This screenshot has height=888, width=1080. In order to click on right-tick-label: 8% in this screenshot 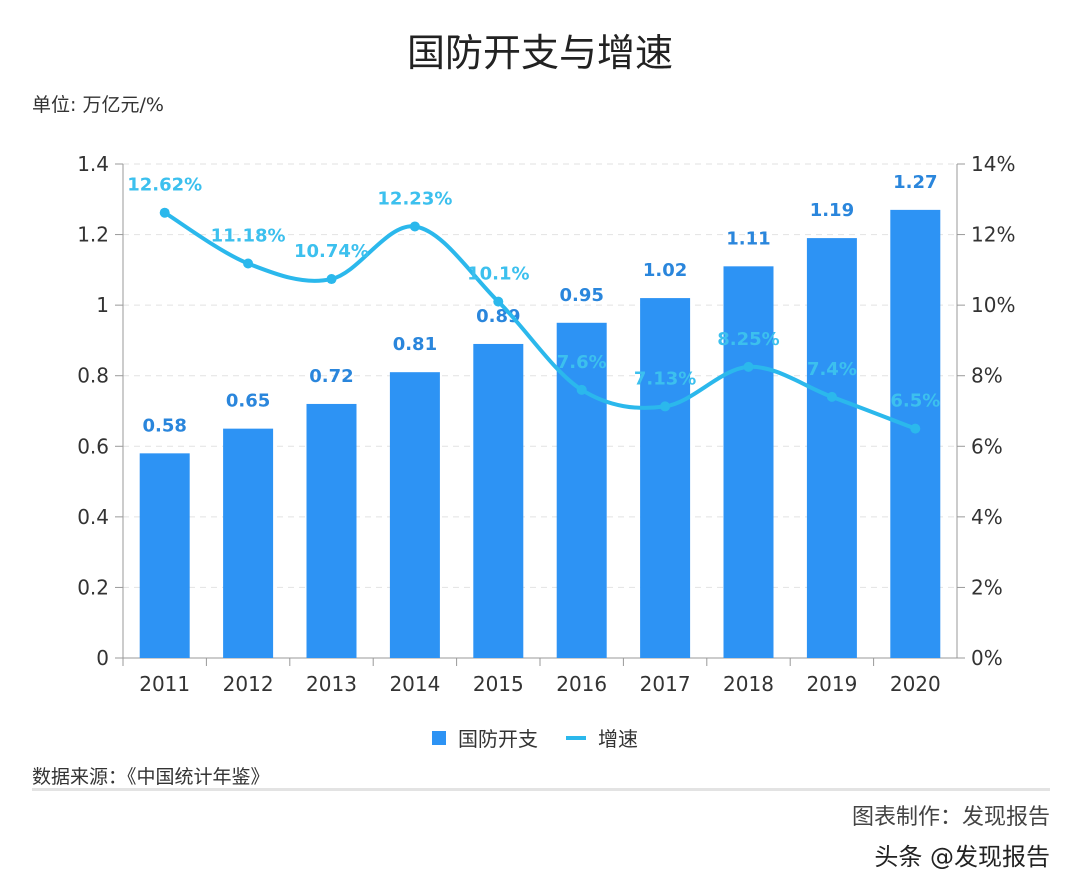, I will do `click(987, 376)`.